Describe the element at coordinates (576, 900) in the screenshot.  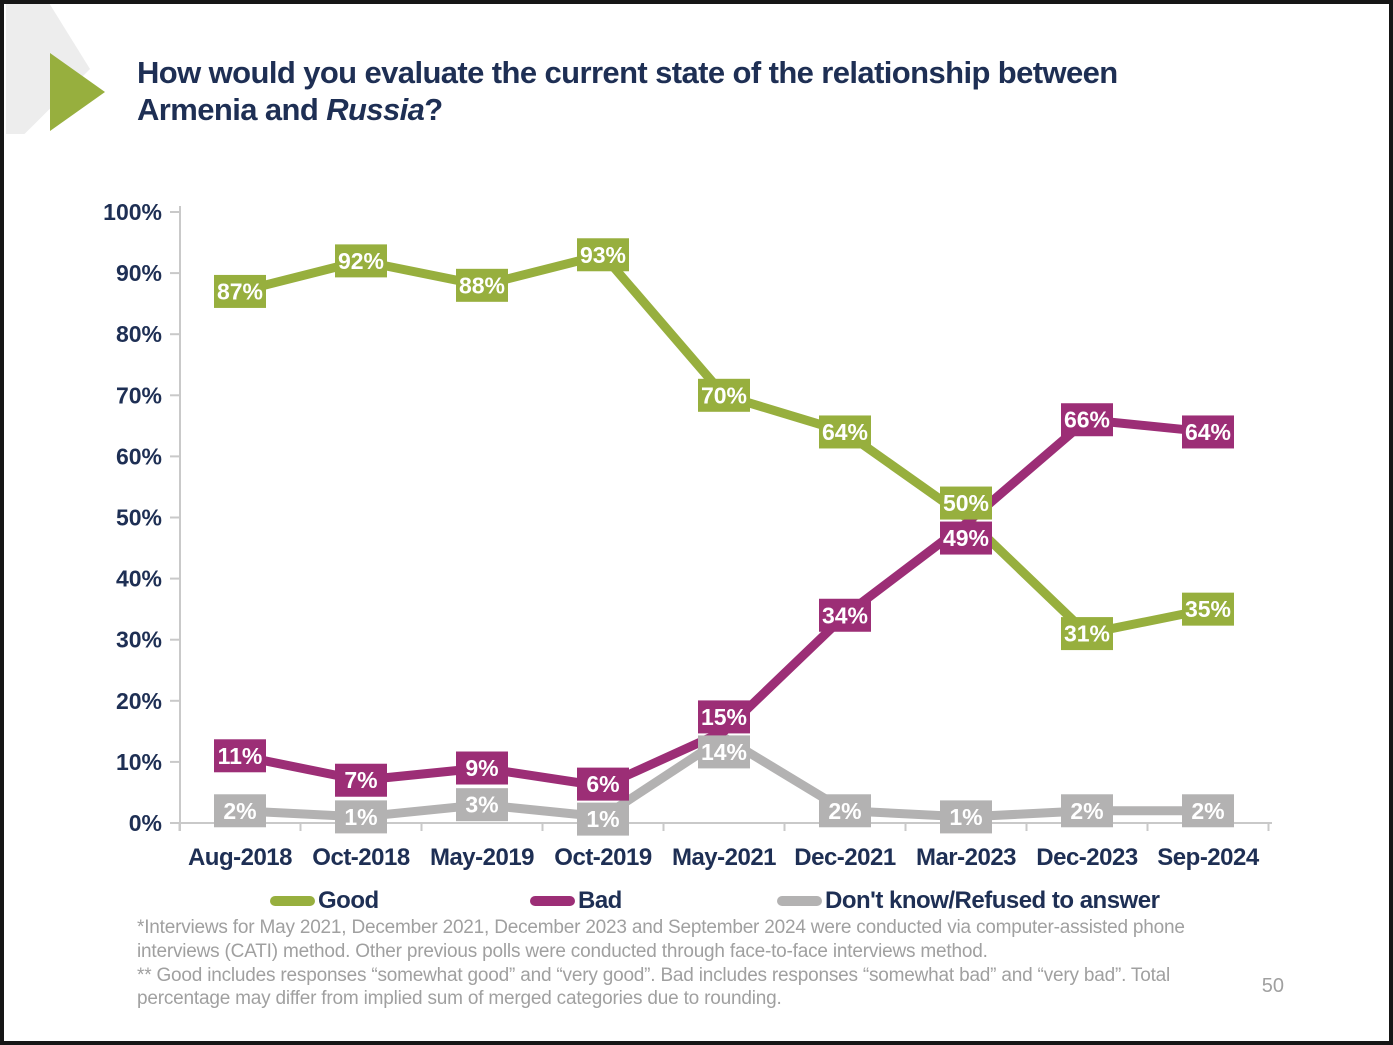
I see `legend-item-bad: Bad` at that location.